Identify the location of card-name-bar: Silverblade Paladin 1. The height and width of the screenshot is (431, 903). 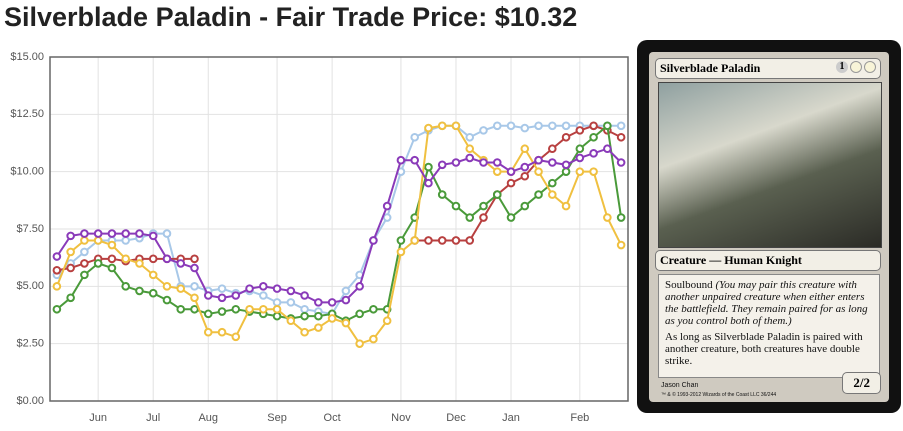
(768, 68).